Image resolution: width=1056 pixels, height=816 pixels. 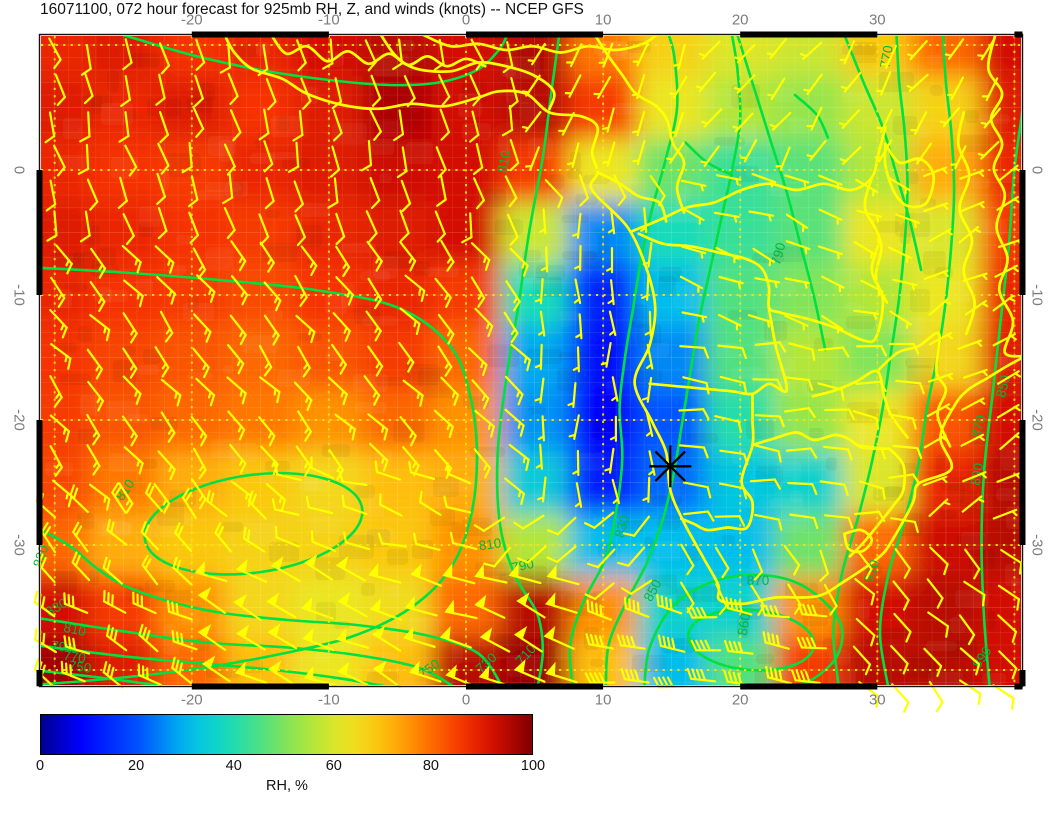 What do you see at coordinates (977, 474) in the screenshot?
I see `svg-text: 890` at bounding box center [977, 474].